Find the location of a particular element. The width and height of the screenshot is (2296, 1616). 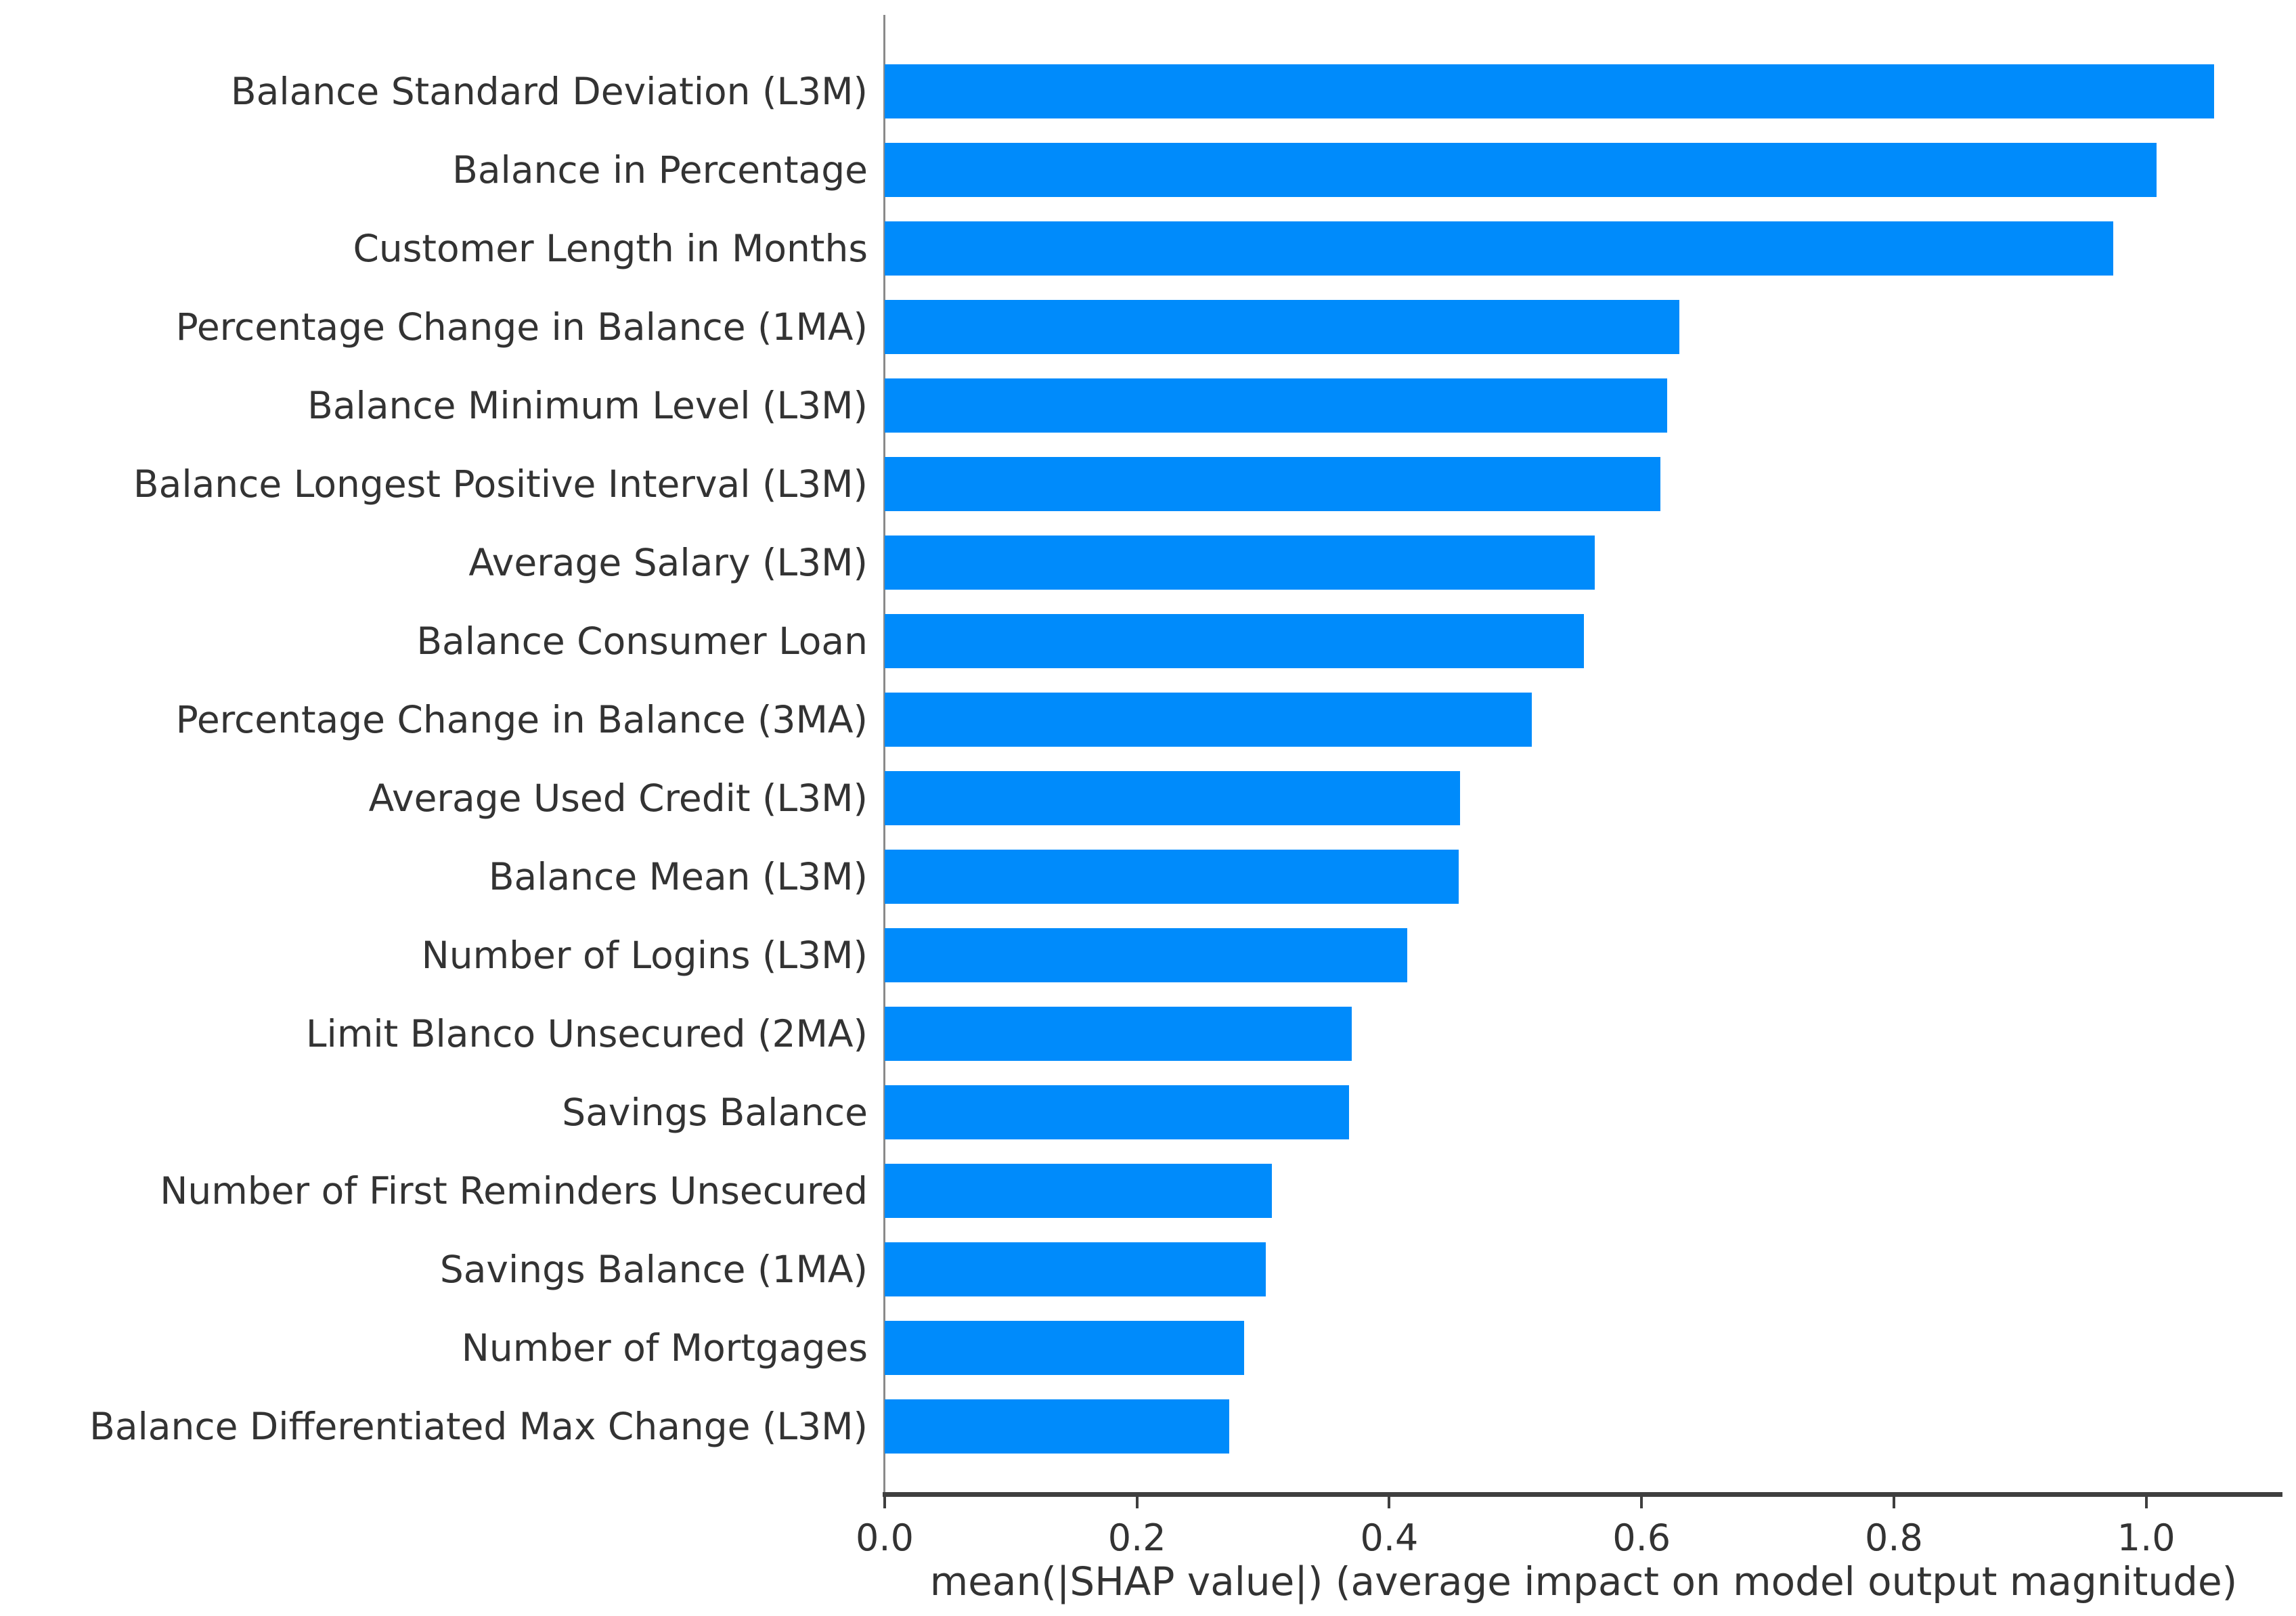

y-tick-label: Number of First Reminders Unsecured is located at coordinates (514, 1191).